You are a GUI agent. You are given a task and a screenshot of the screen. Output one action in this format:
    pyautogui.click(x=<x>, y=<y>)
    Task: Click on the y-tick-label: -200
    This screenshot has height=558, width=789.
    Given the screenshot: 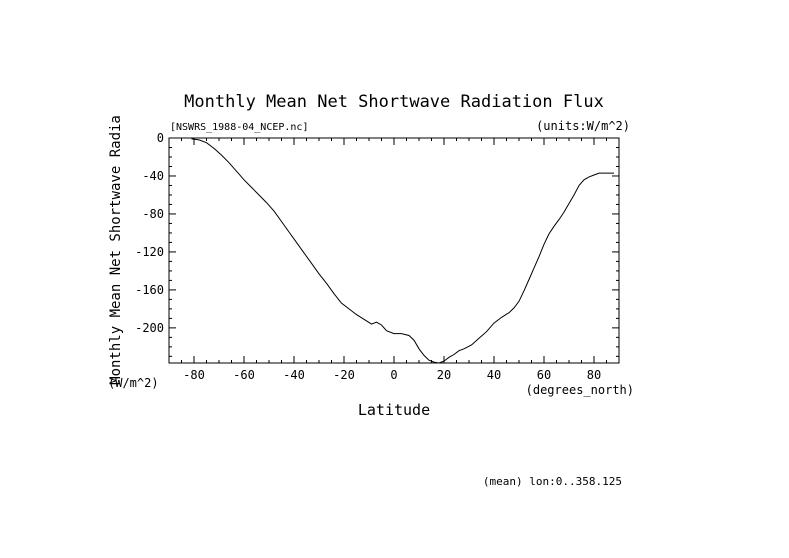 What is the action you would take?
    pyautogui.click(x=149, y=328)
    